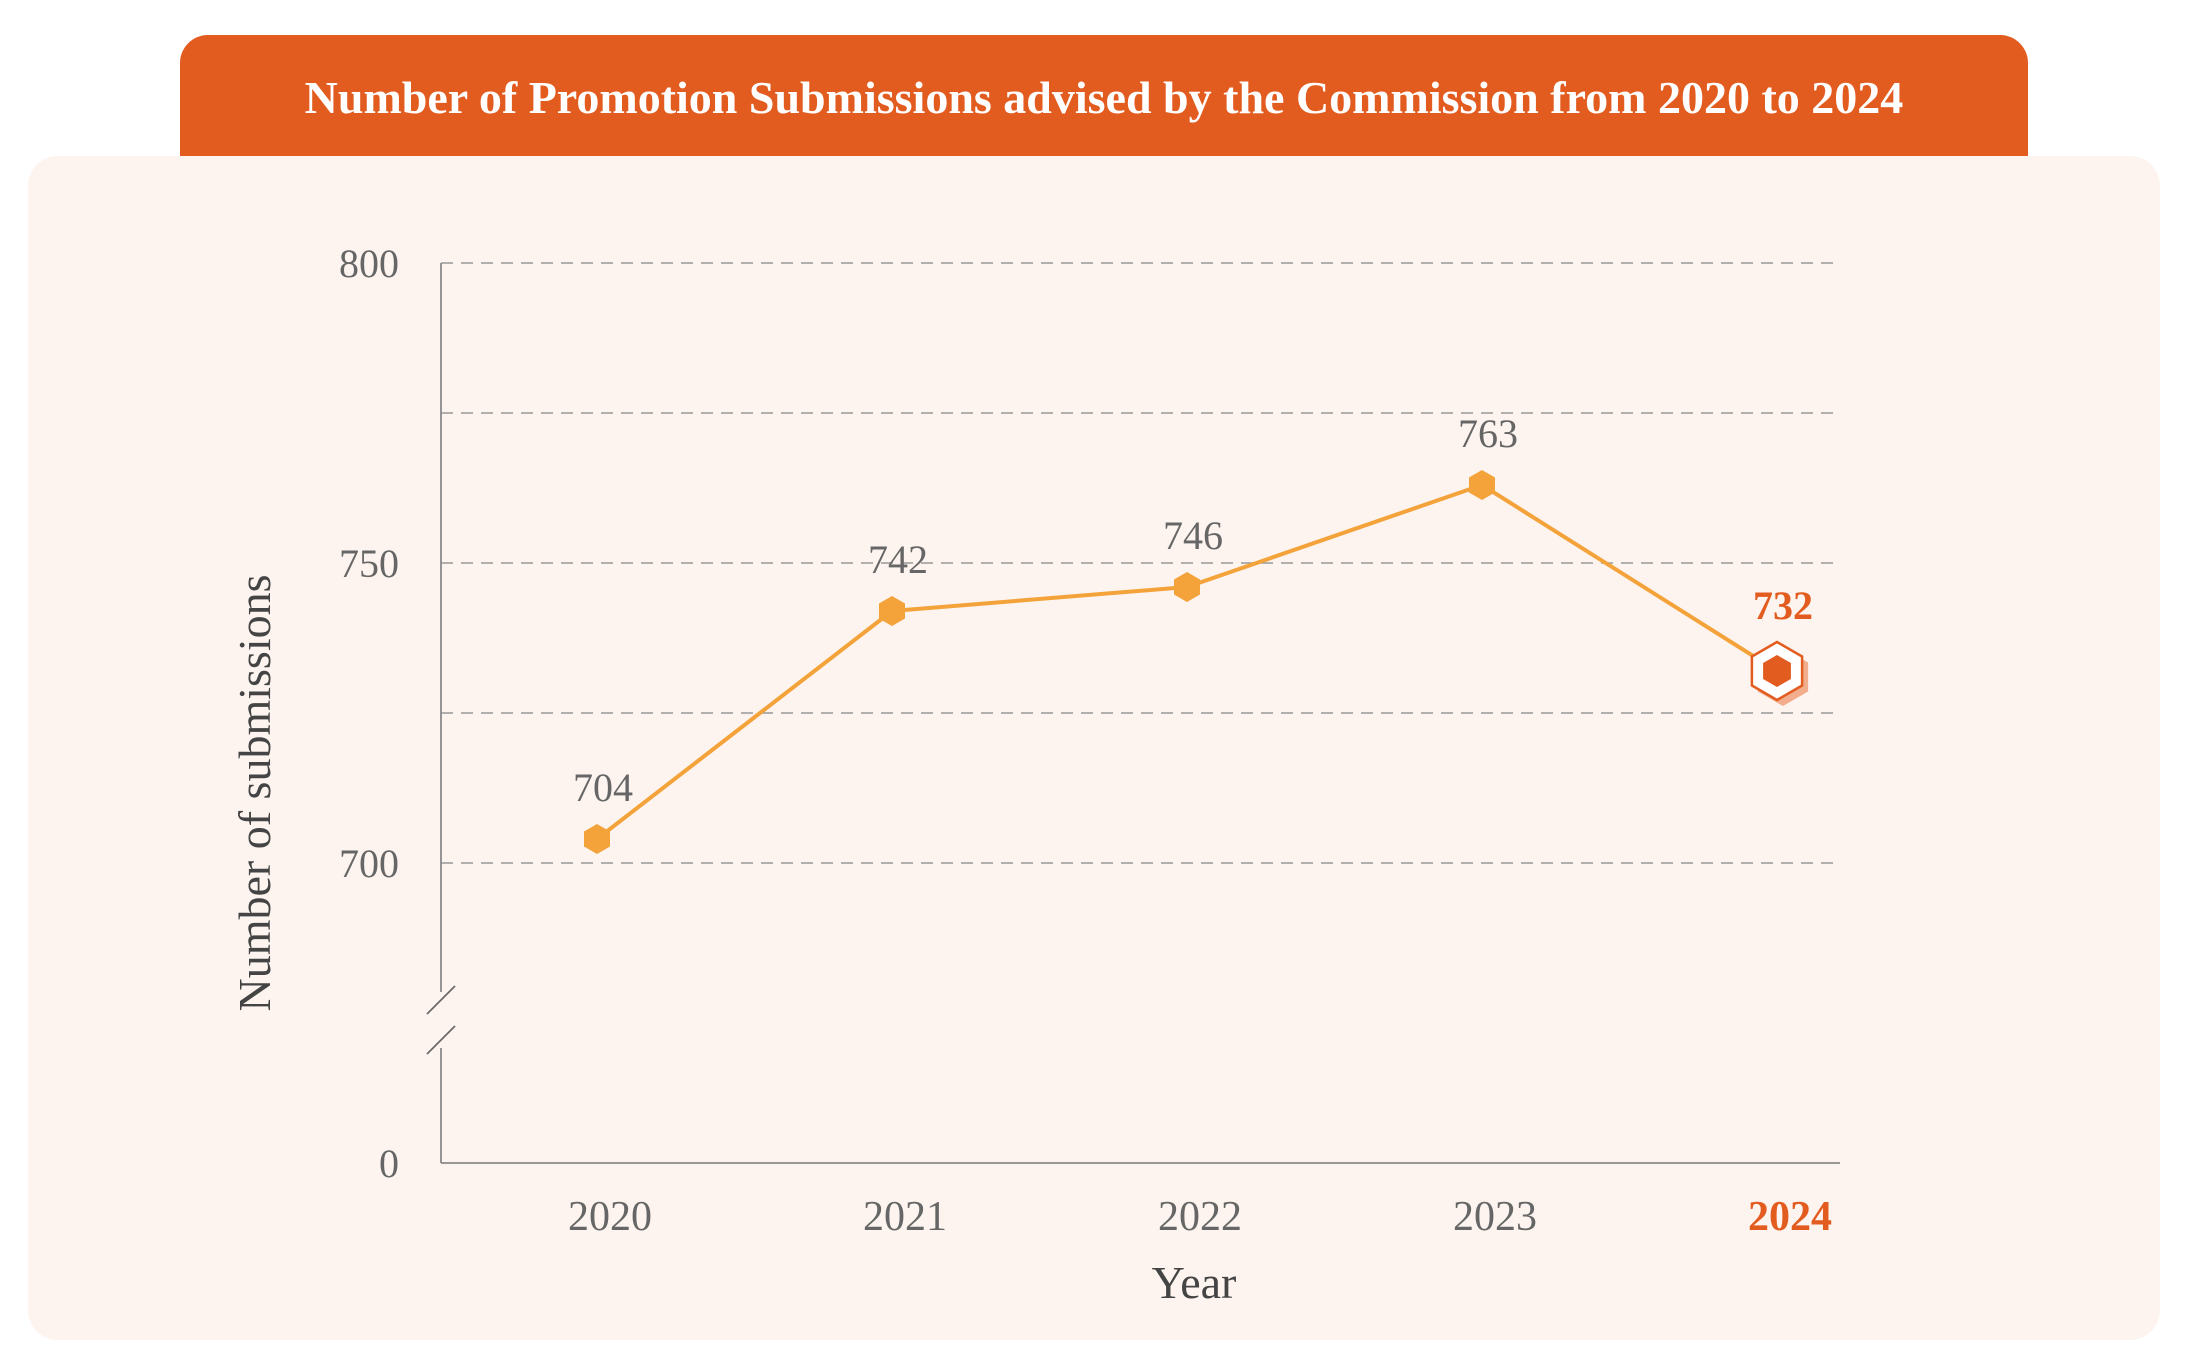 Image resolution: width=2189 pixels, height=1348 pixels. What do you see at coordinates (1783, 605) in the screenshot?
I see `data-label: 732` at bounding box center [1783, 605].